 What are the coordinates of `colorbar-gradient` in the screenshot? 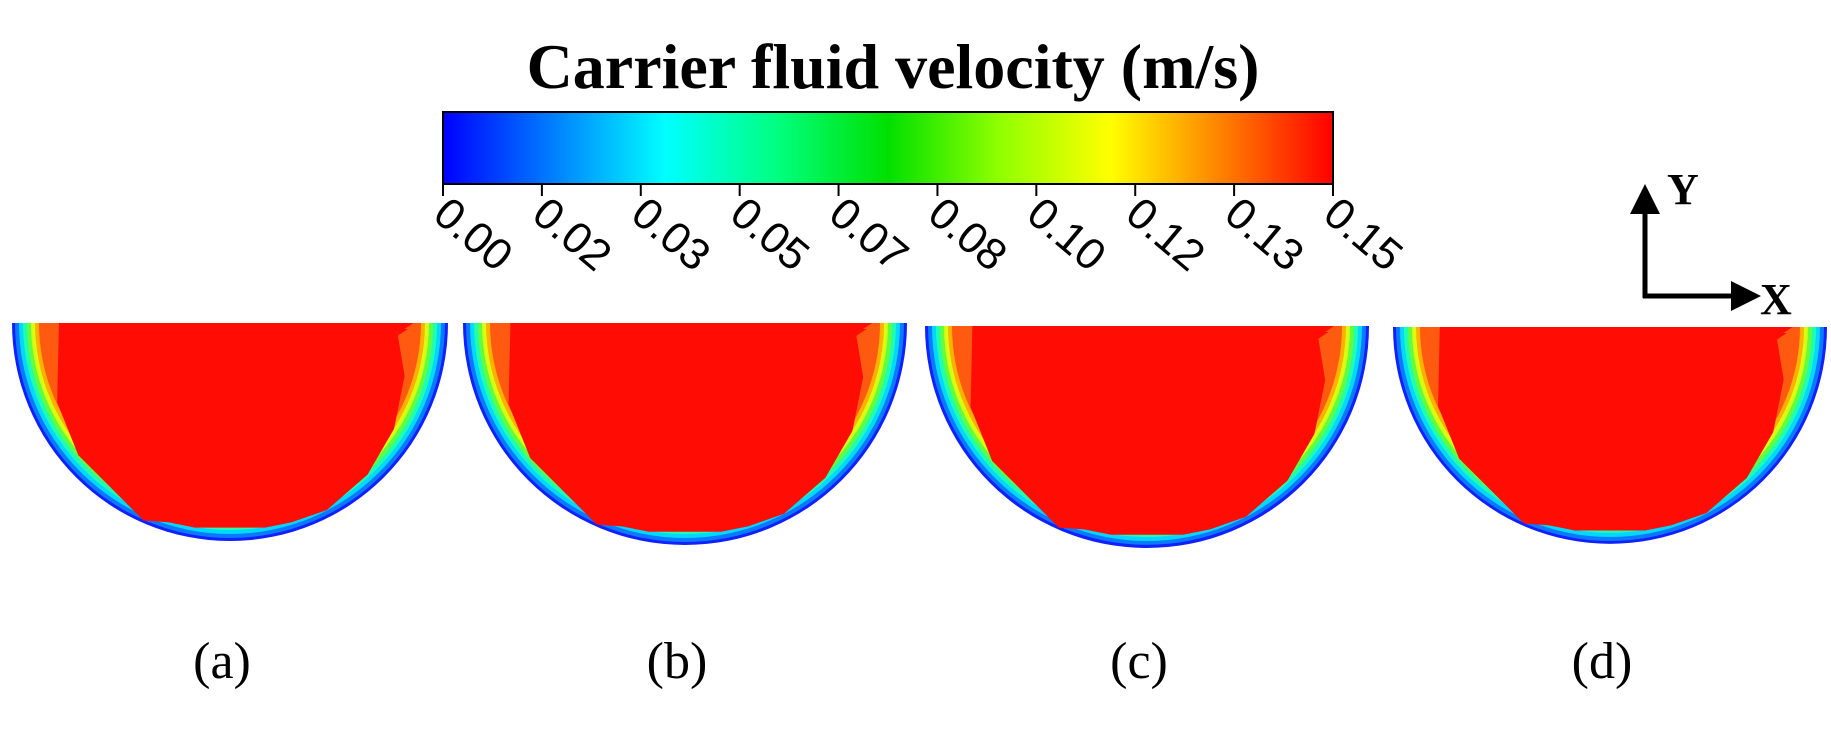 It's located at (888, 148).